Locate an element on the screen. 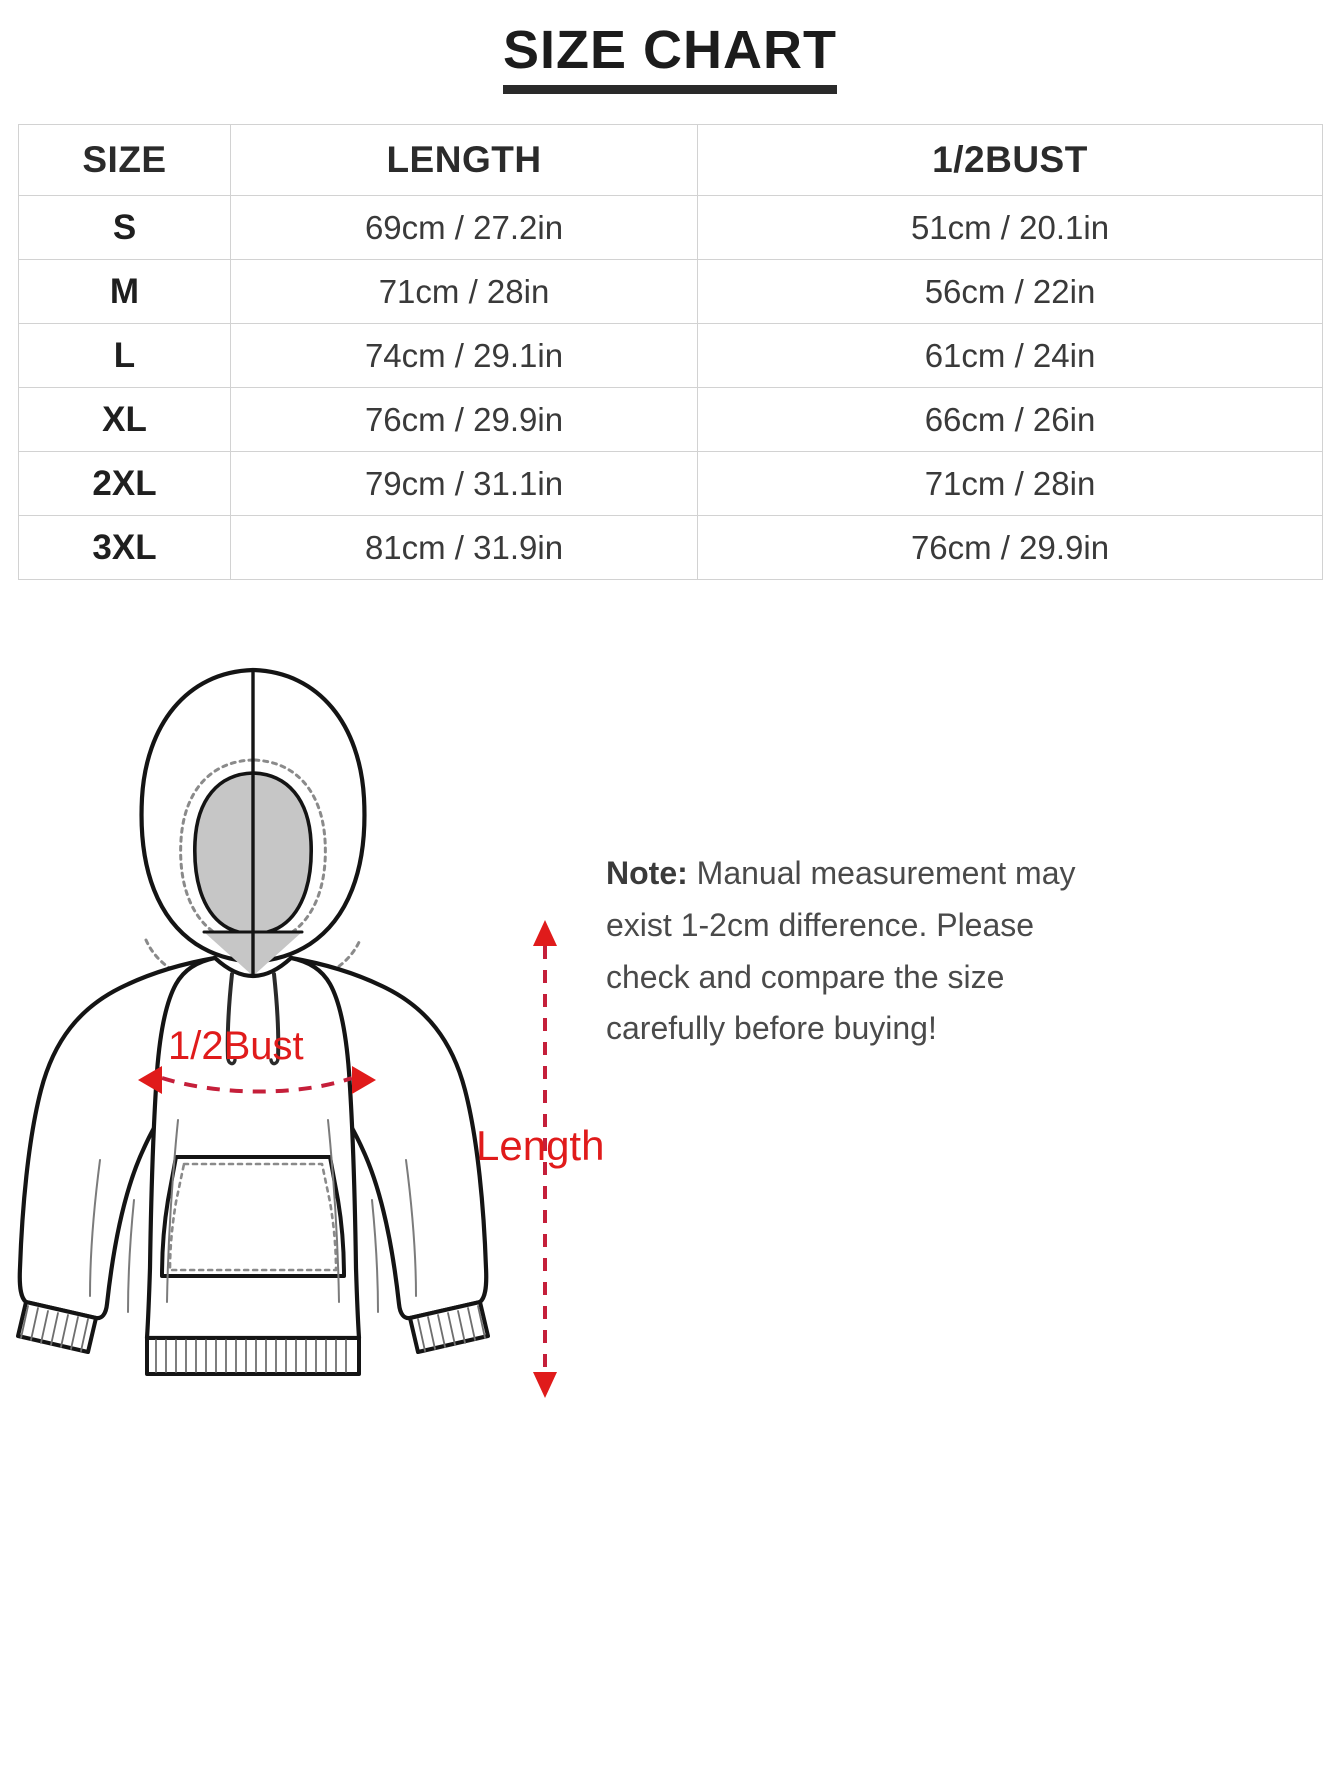 The height and width of the screenshot is (1785, 1340). table-row: L 74cm / 29.1in 61cm / 24in is located at coordinates (670, 355).